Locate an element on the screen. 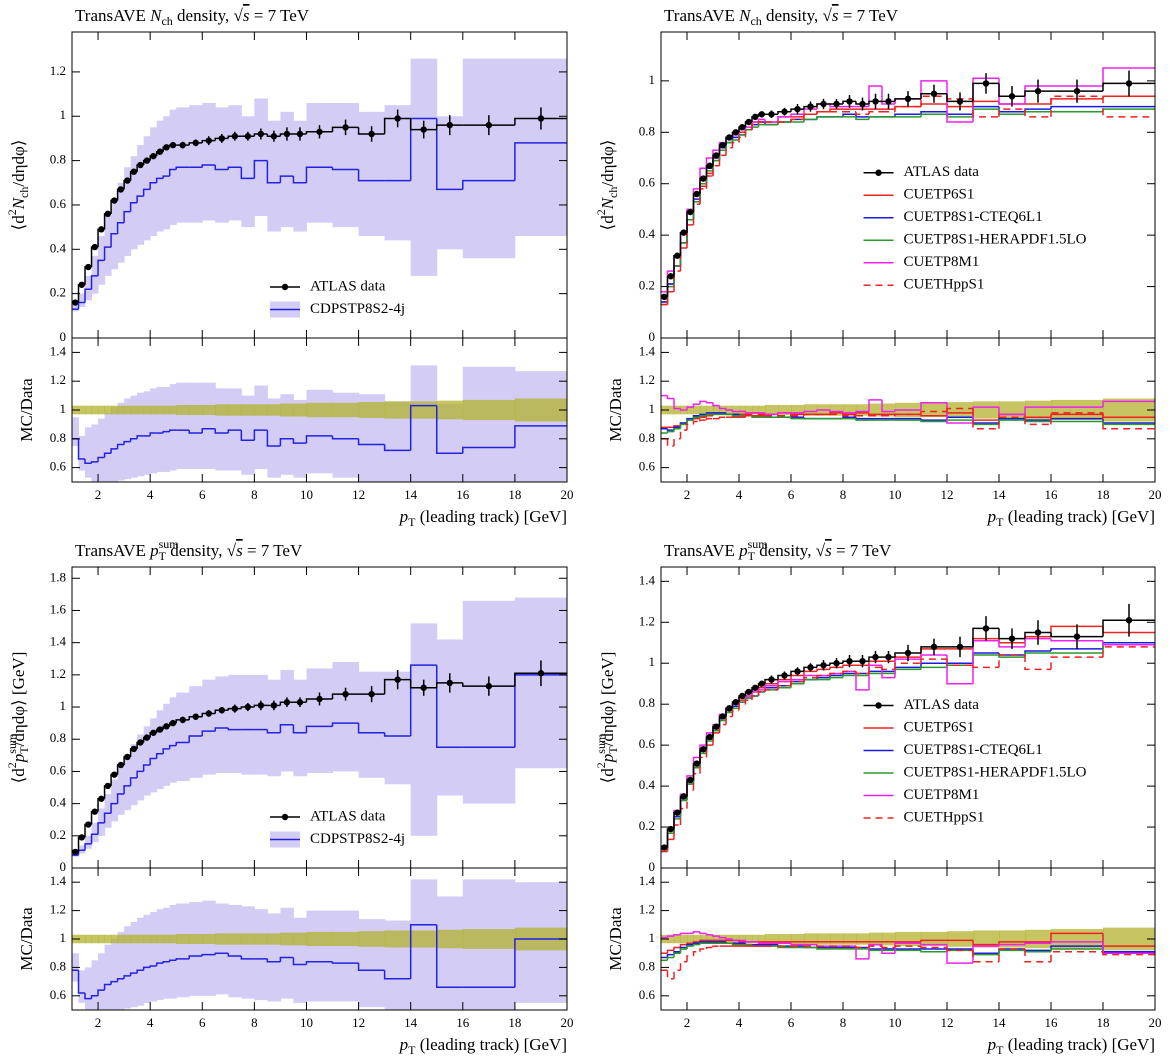 The height and width of the screenshot is (1060, 1171). y-tick-label: 1.8 is located at coordinates (58, 576).